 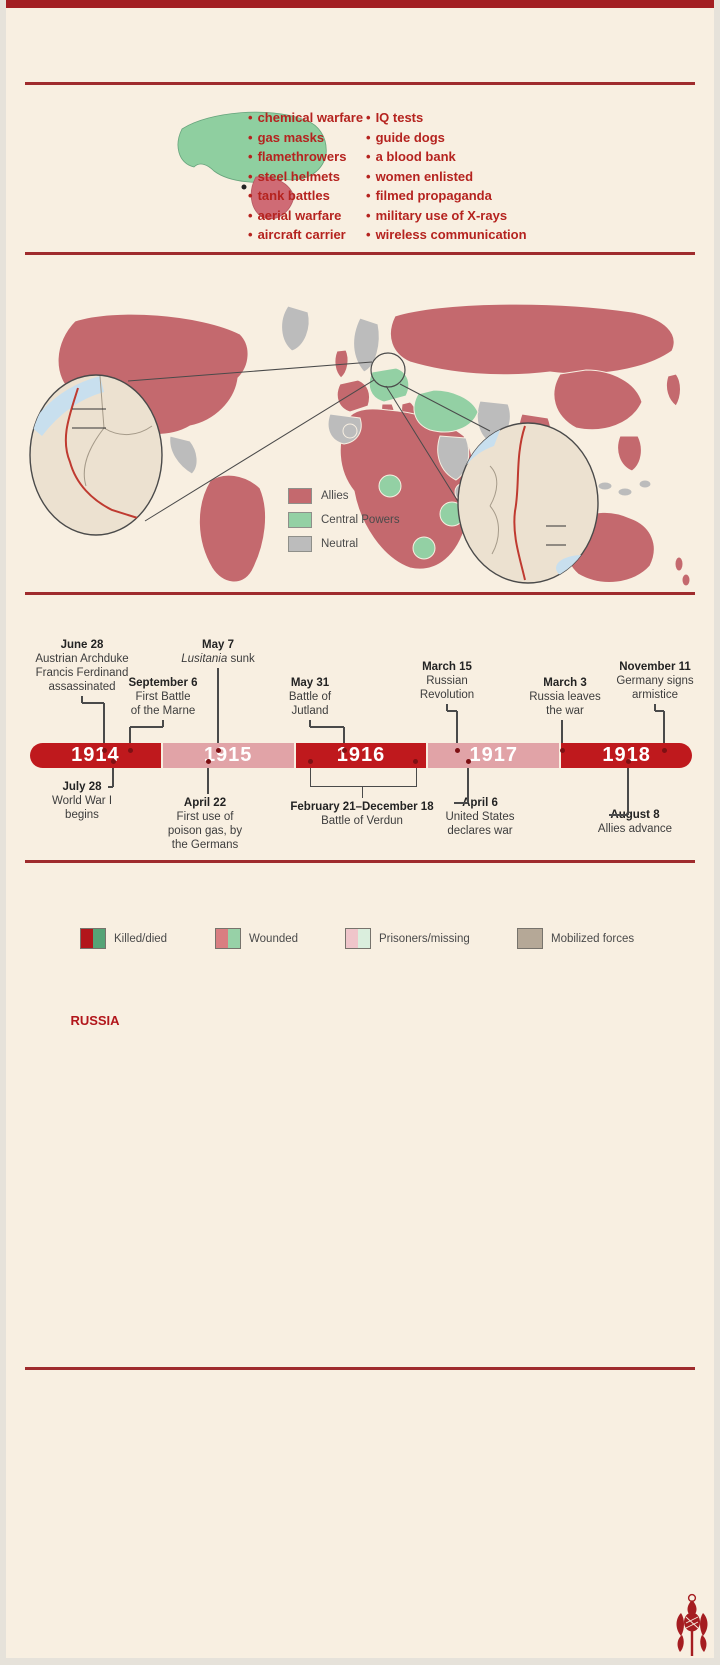 What do you see at coordinates (163, 711) in the screenshot?
I see `event-label: of the Marne` at bounding box center [163, 711].